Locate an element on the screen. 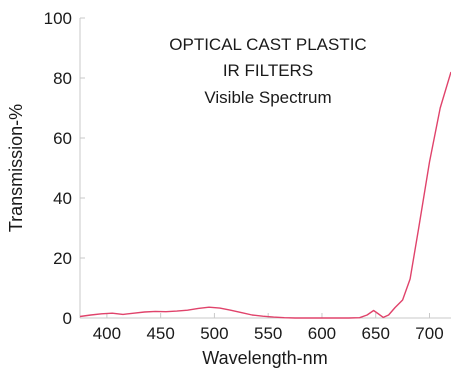 This screenshot has width=451, height=372. chart-title-line-3: Visible Spectrum is located at coordinates (267, 97).